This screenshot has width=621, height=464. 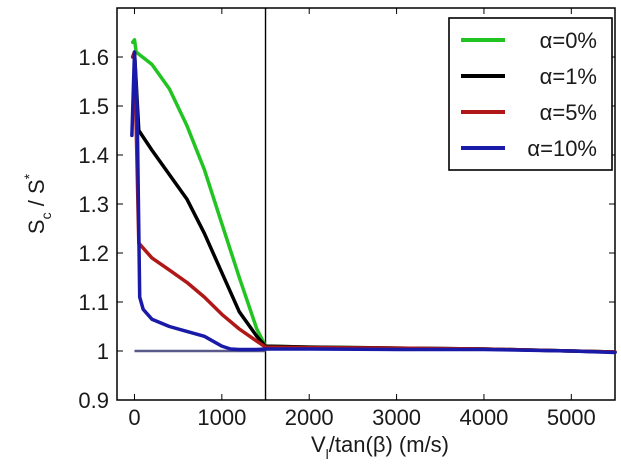 I want to click on x-tick-label: 1000, so click(x=221, y=417).